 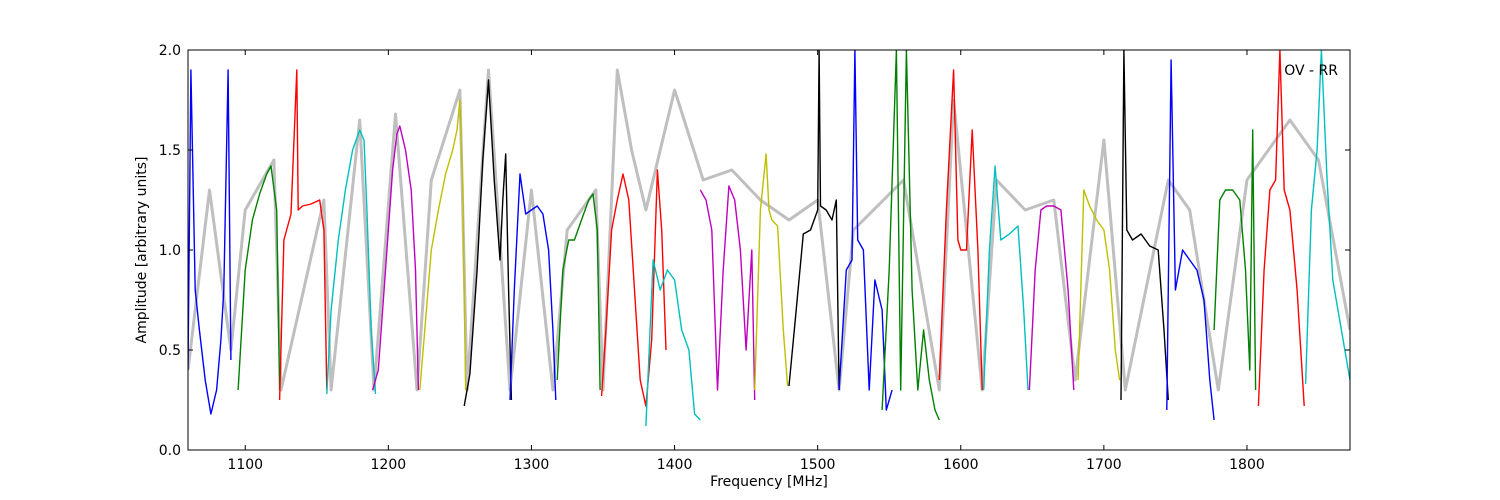 I want to click on x-tick-label: 1400, so click(x=675, y=465).